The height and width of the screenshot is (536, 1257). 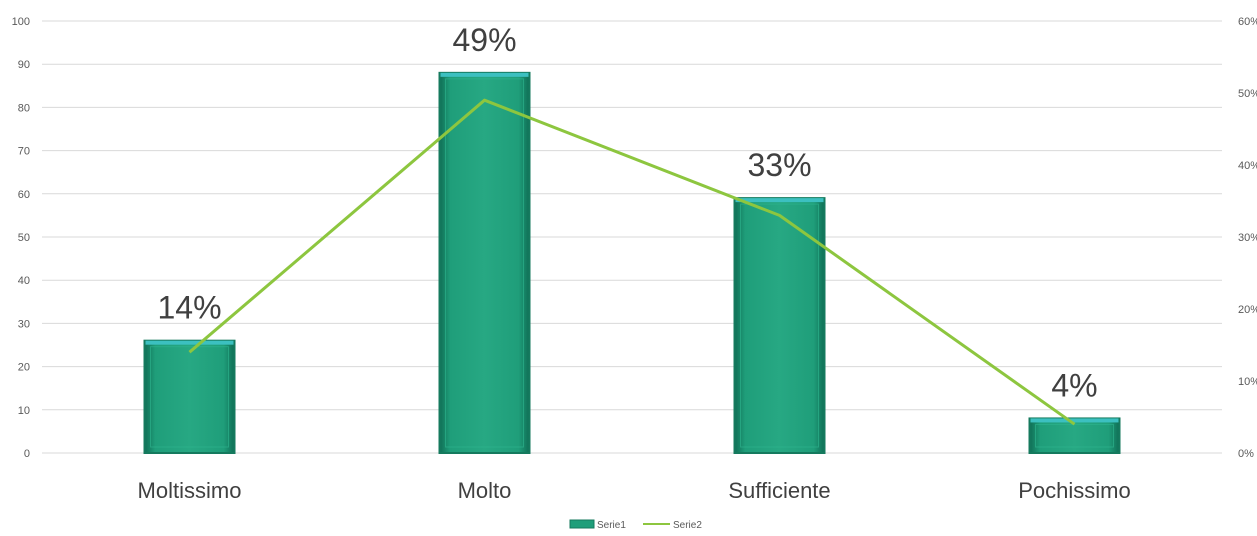 I want to click on y2-tick-label: 60%, so click(x=1247, y=22).